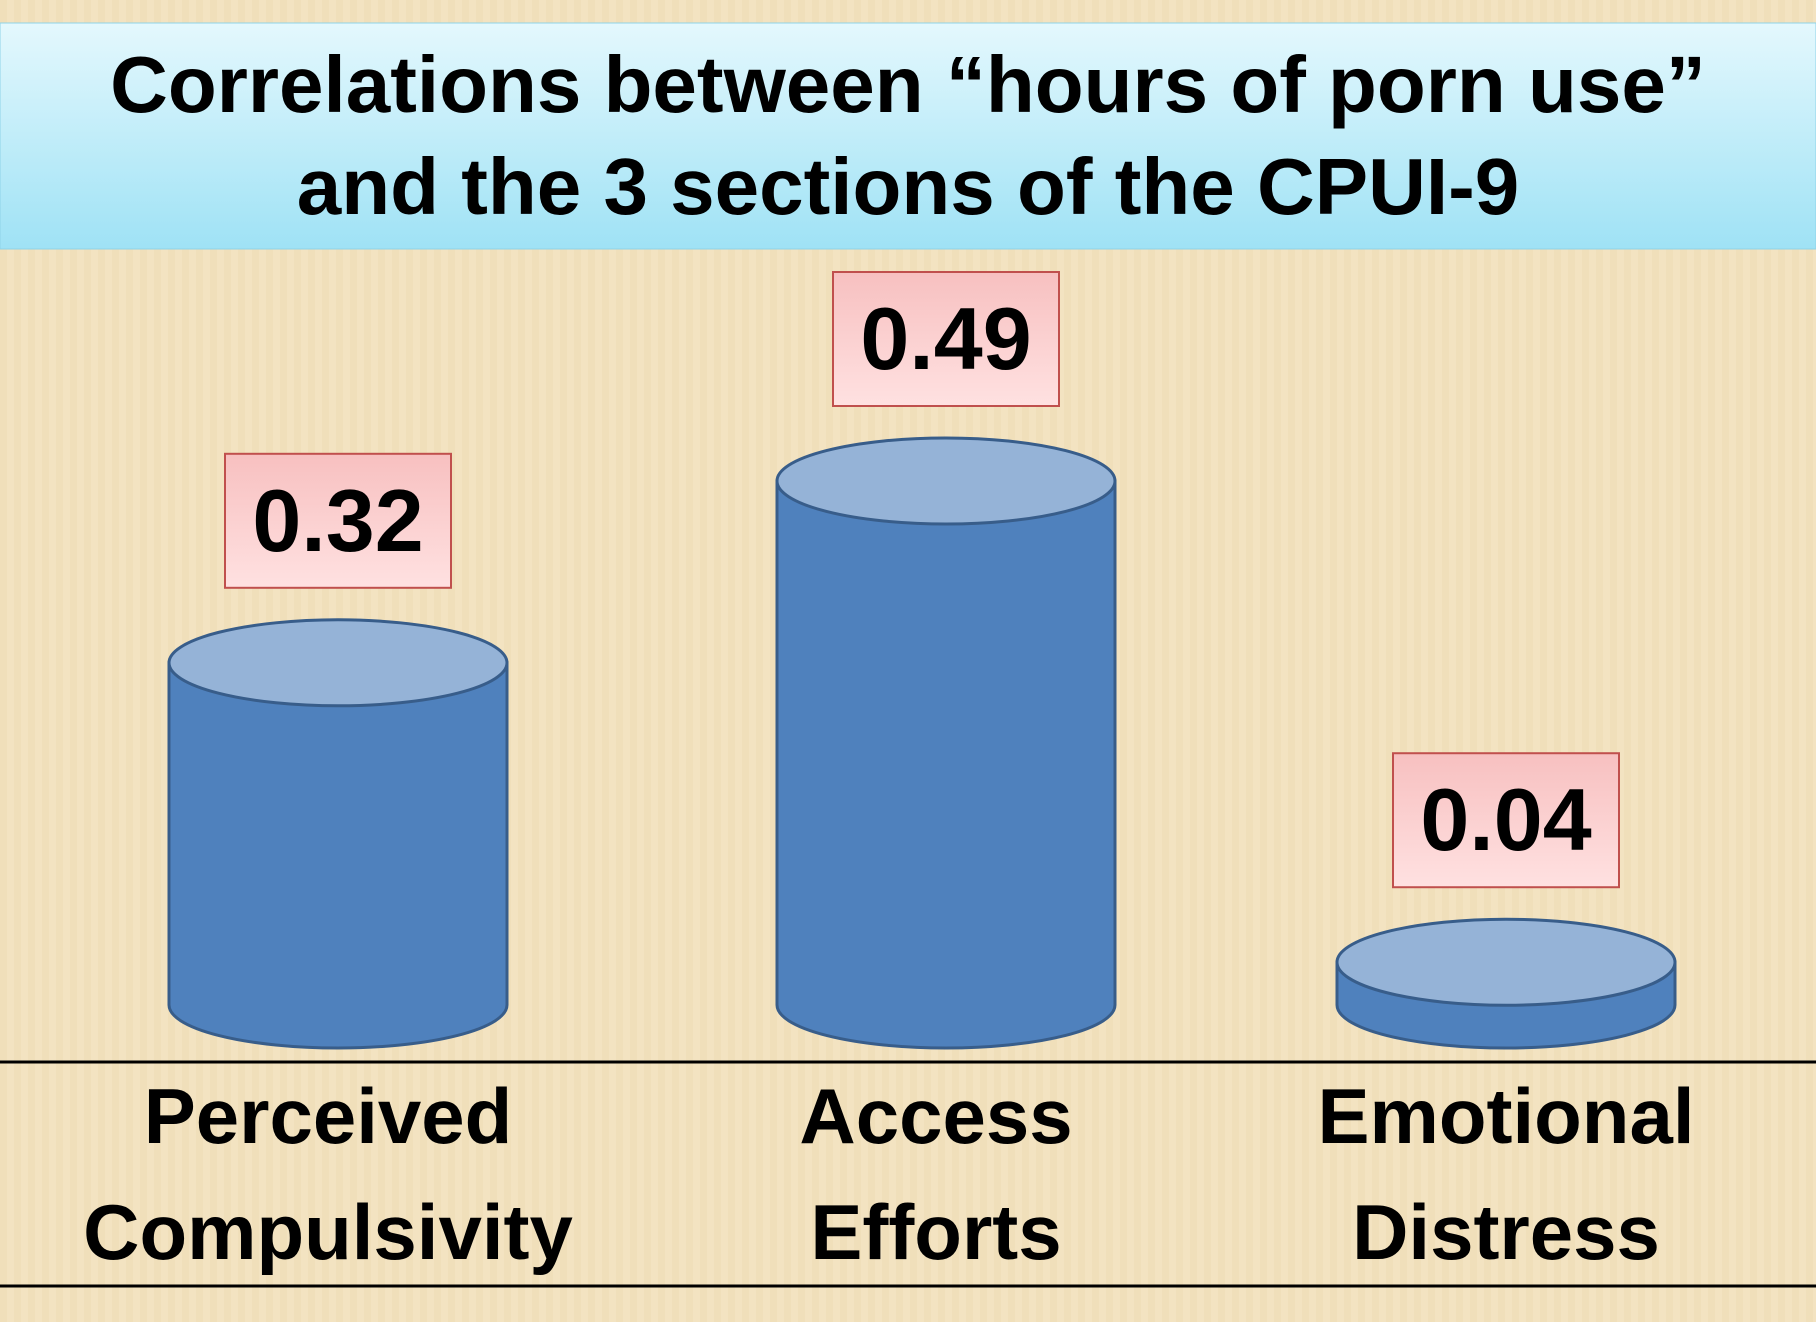  Describe the element at coordinates (936, 1174) in the screenshot. I see `category-label: Access Efforts` at that location.